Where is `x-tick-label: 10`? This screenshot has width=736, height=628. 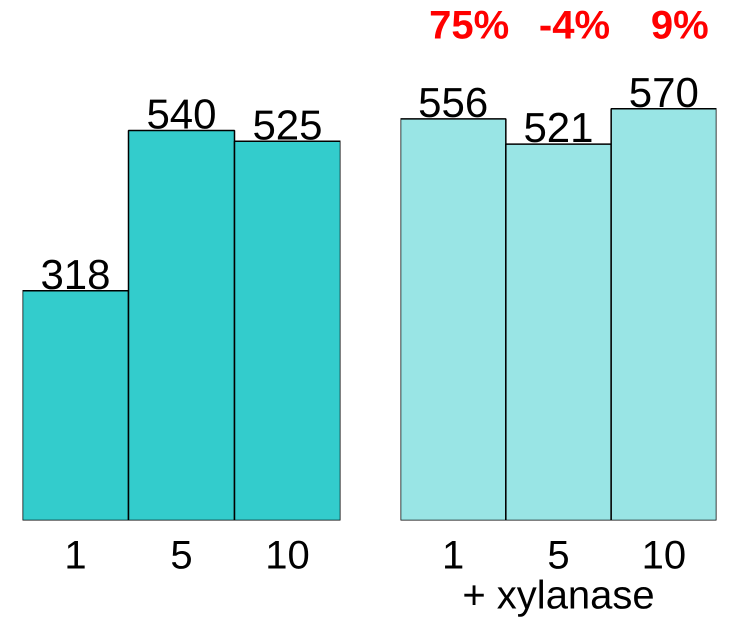
x-tick-label: 10 is located at coordinates (287, 556).